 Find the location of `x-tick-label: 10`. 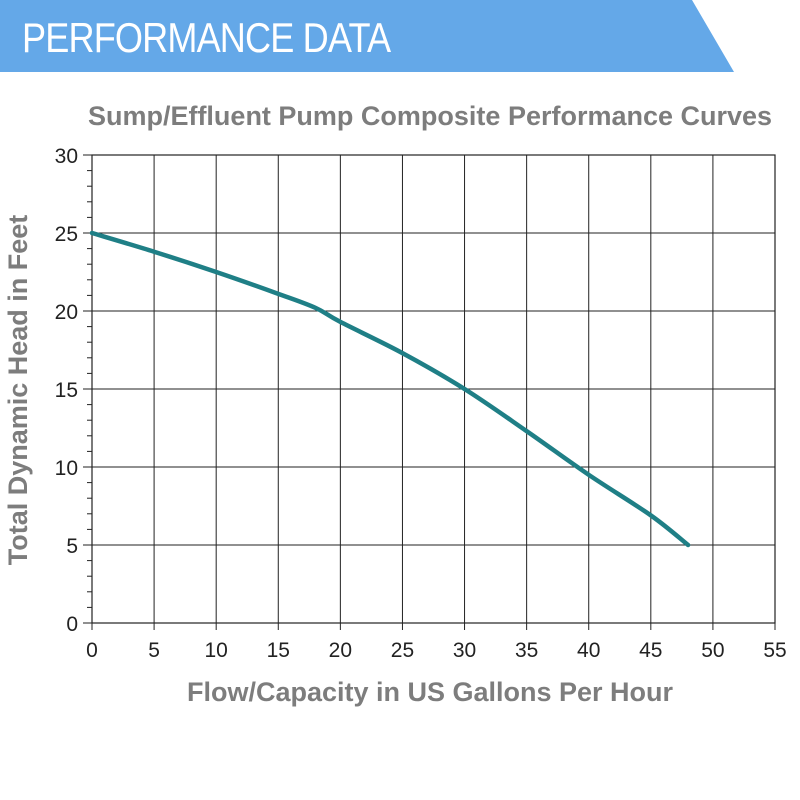

x-tick-label: 10 is located at coordinates (216, 650).